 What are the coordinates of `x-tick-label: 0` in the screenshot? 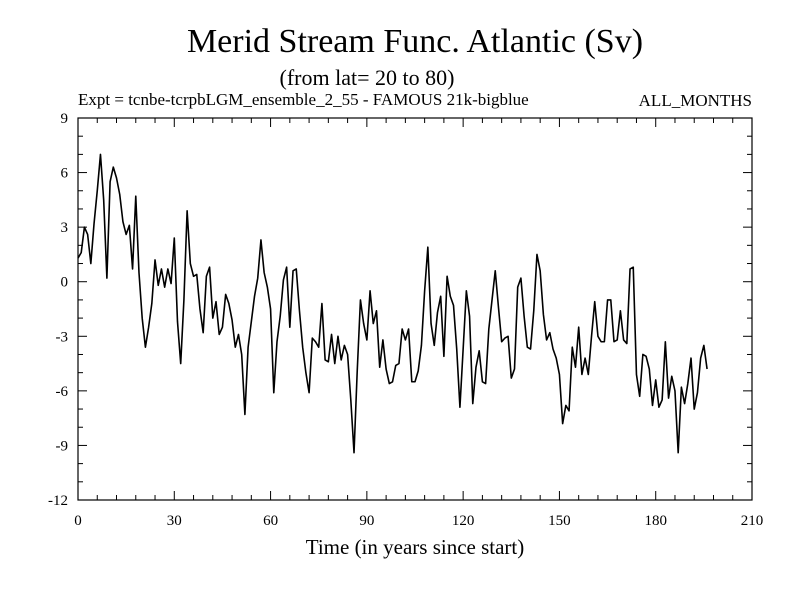 It's located at (78, 521).